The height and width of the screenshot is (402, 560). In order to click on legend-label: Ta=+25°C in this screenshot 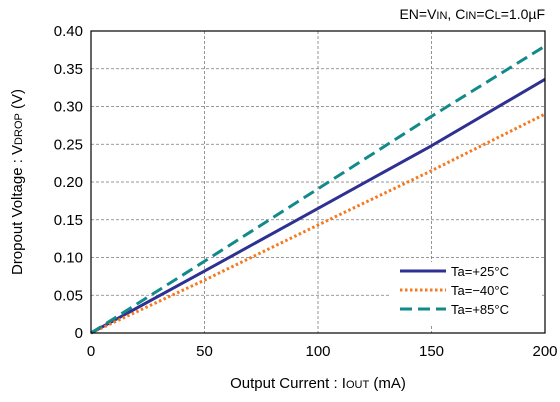, I will do `click(480, 271)`.